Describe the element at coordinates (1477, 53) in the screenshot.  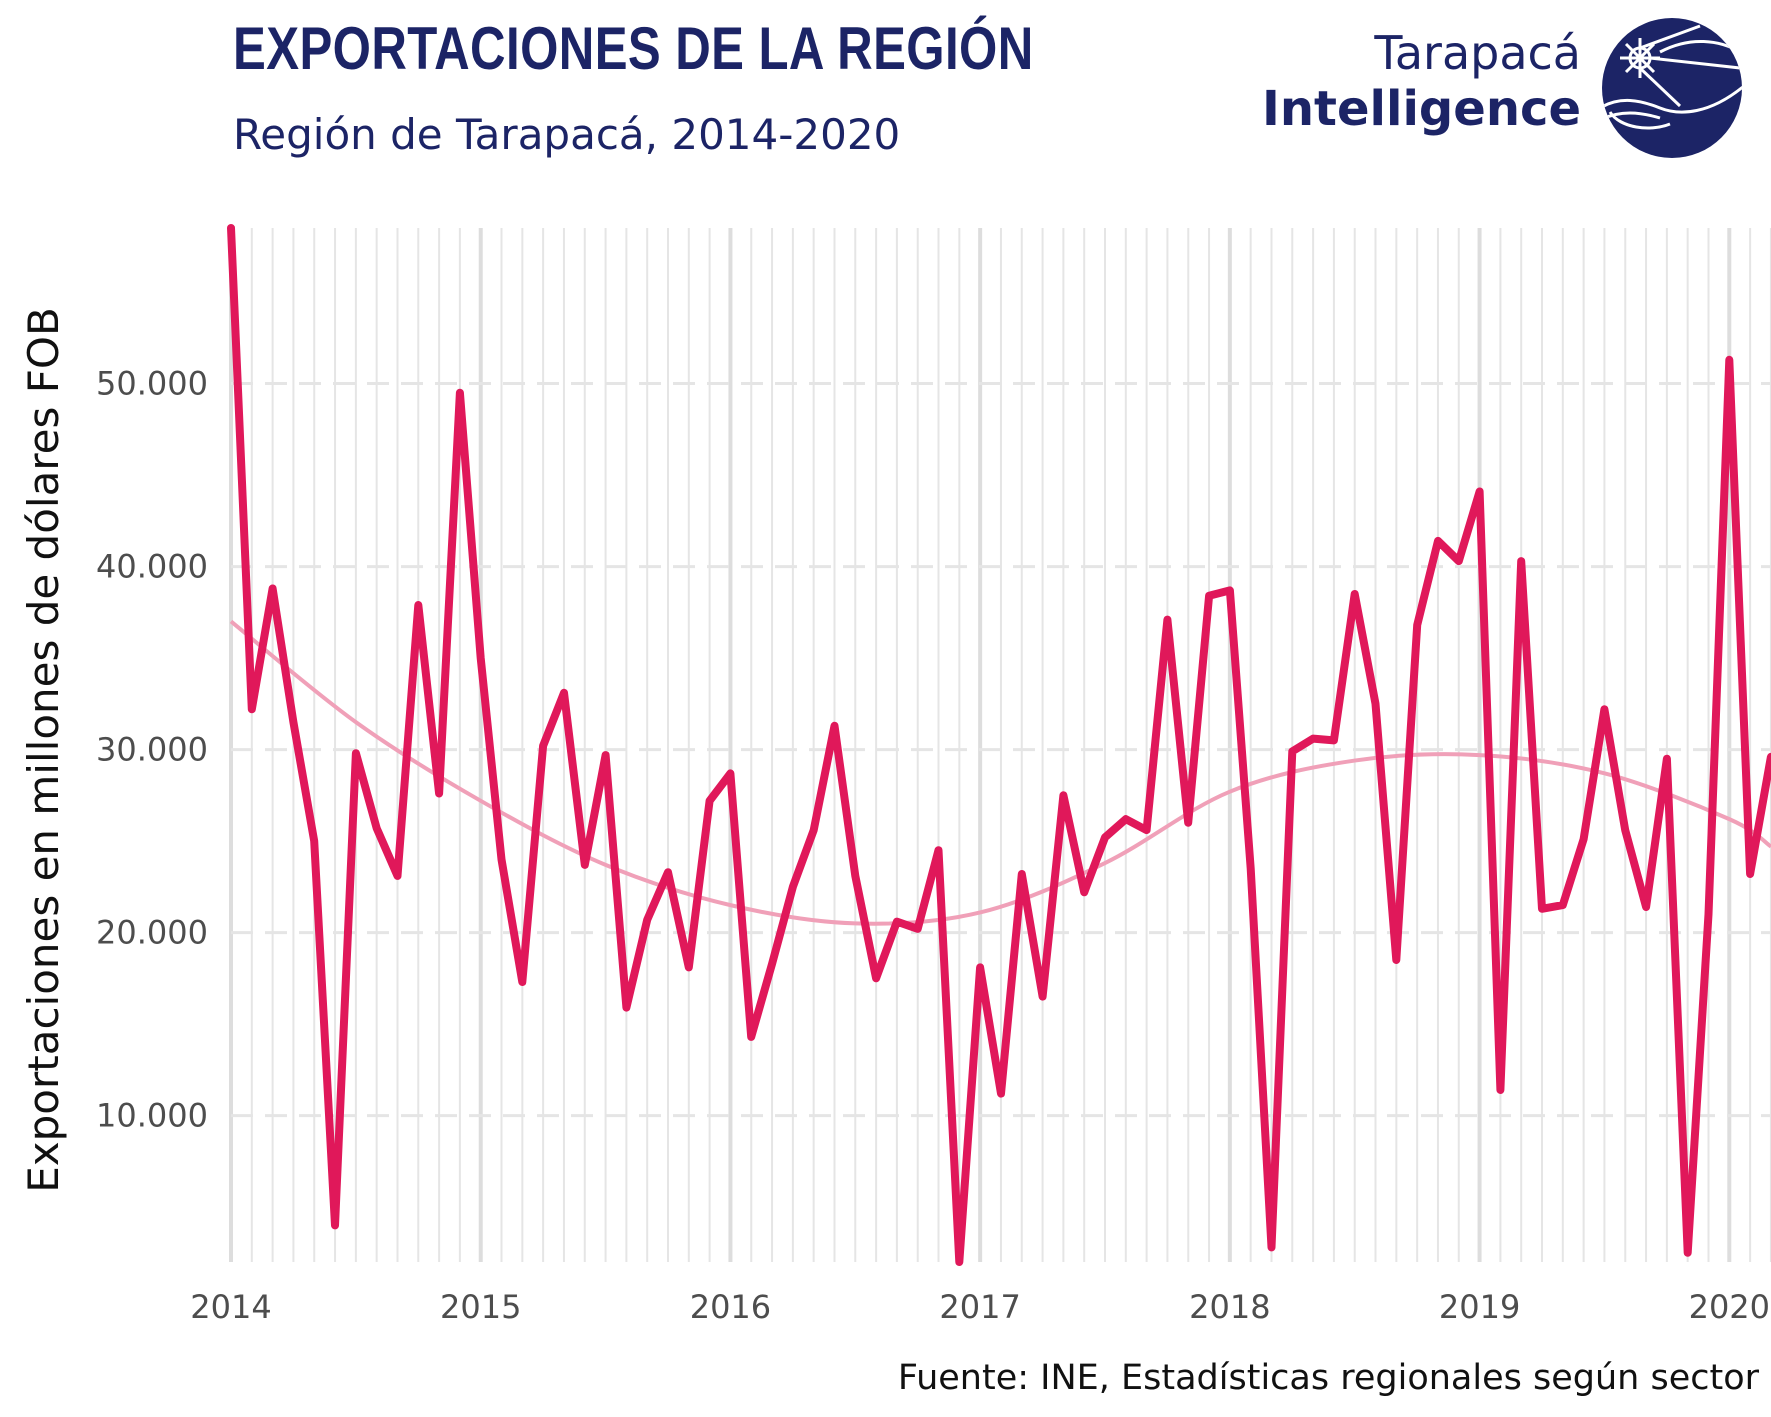
I see `logo-line-tarapaca: Tarapacá` at that location.